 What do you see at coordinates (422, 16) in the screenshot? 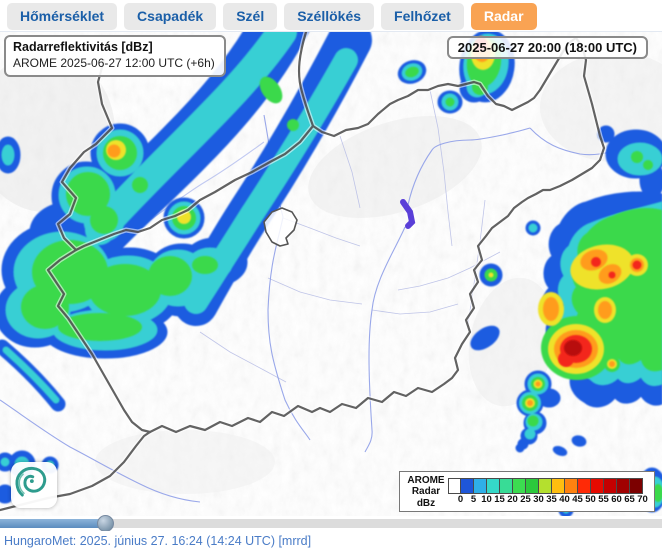
I see `tab-felhozet: Felhőzet` at bounding box center [422, 16].